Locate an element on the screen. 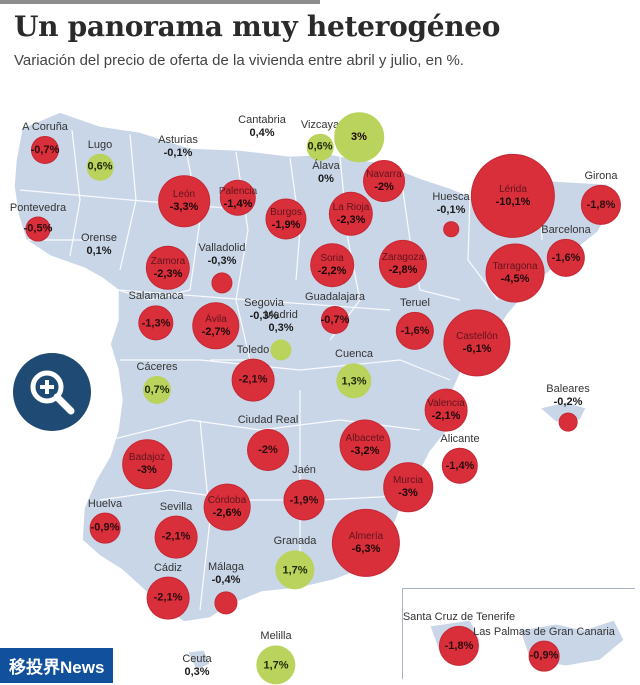  marker-cuenca: 1,3% is located at coordinates (354, 381).